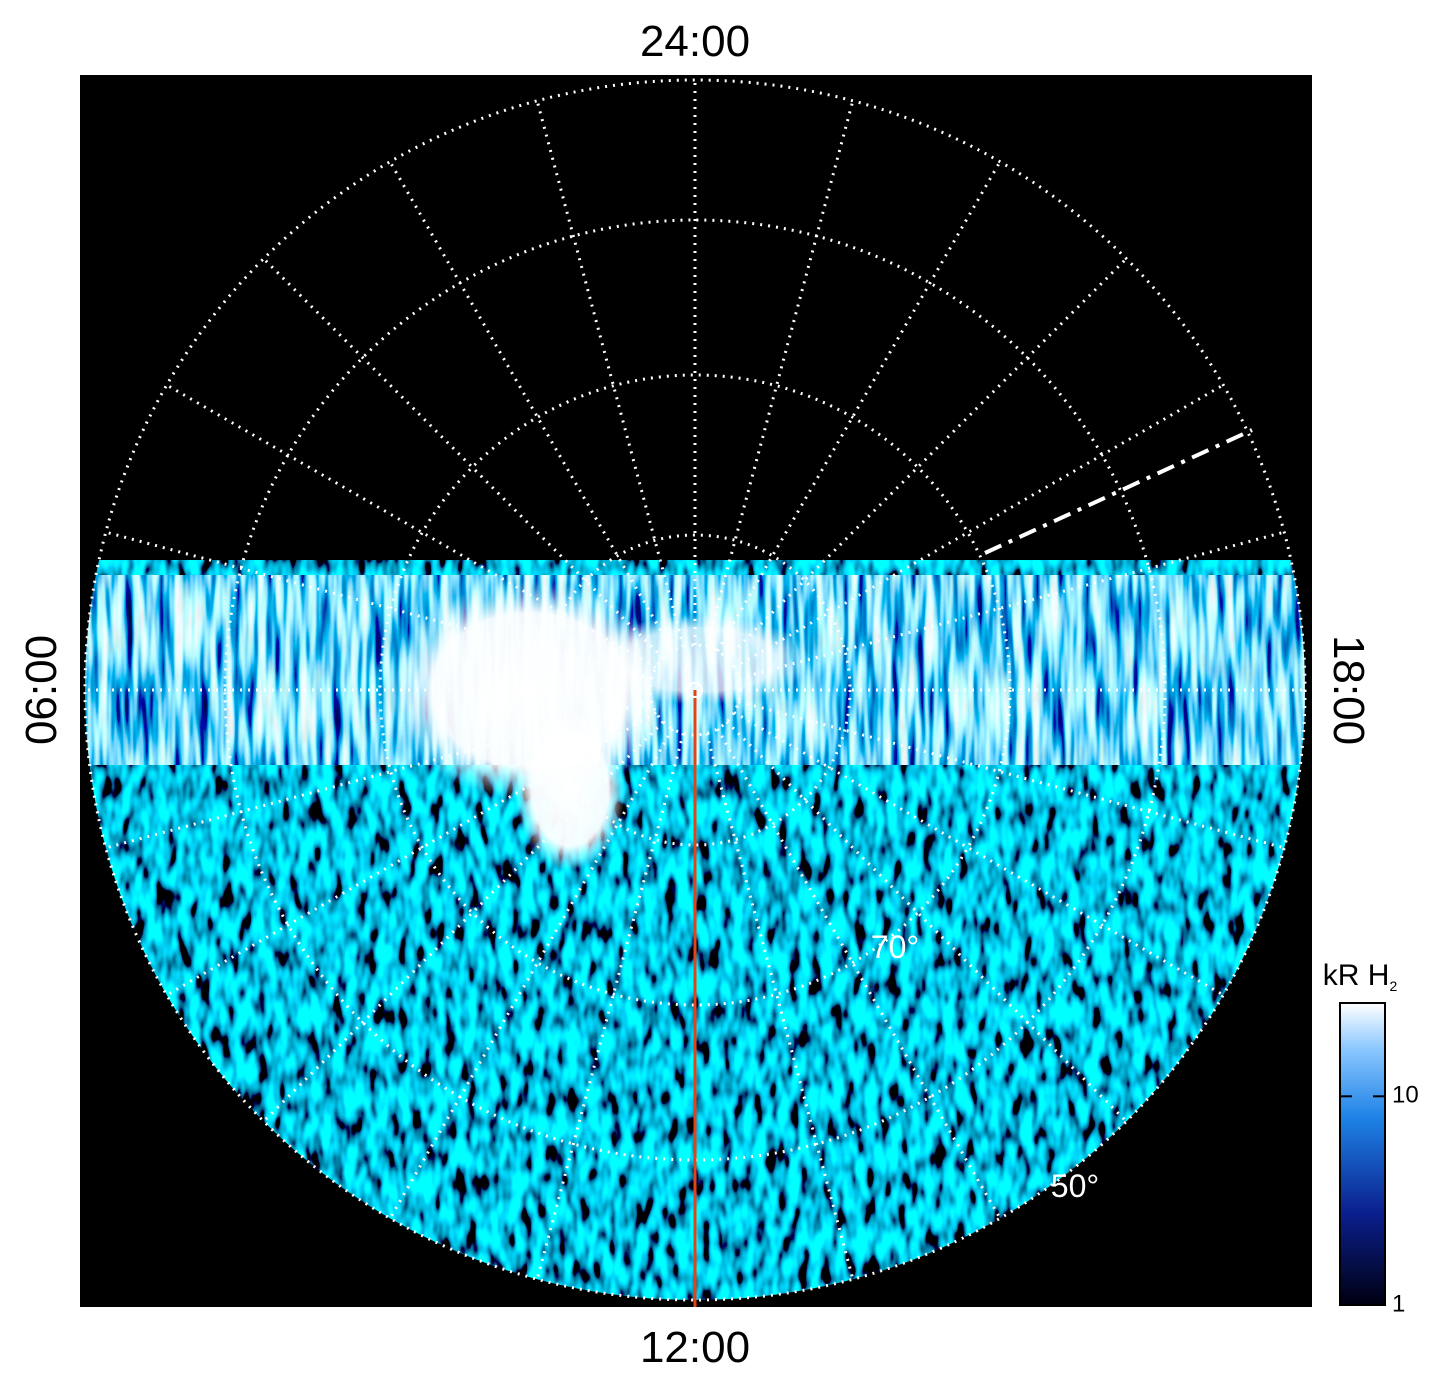  Describe the element at coordinates (1075, 1186) in the screenshot. I see `latitude-label: 50°` at that location.